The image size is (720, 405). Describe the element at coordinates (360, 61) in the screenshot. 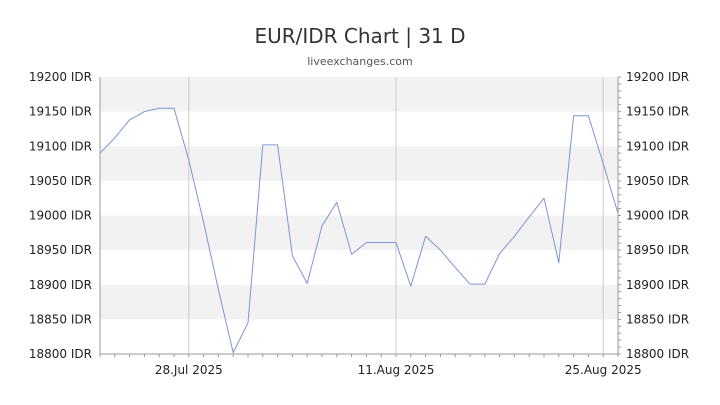

I see `chart-subtitle: liveexchanges.com` at that location.